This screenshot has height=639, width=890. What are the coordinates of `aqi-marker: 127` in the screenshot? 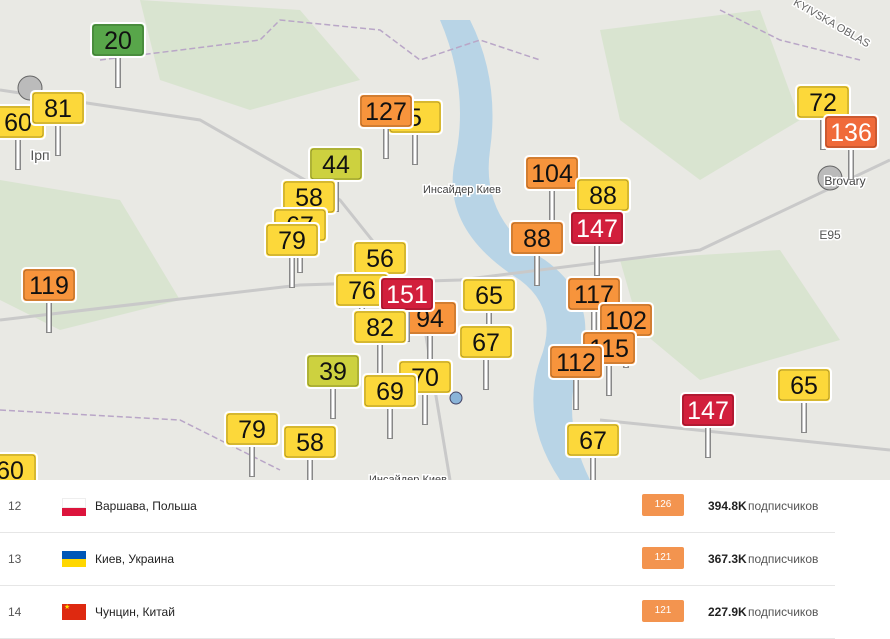 It's located at (386, 126).